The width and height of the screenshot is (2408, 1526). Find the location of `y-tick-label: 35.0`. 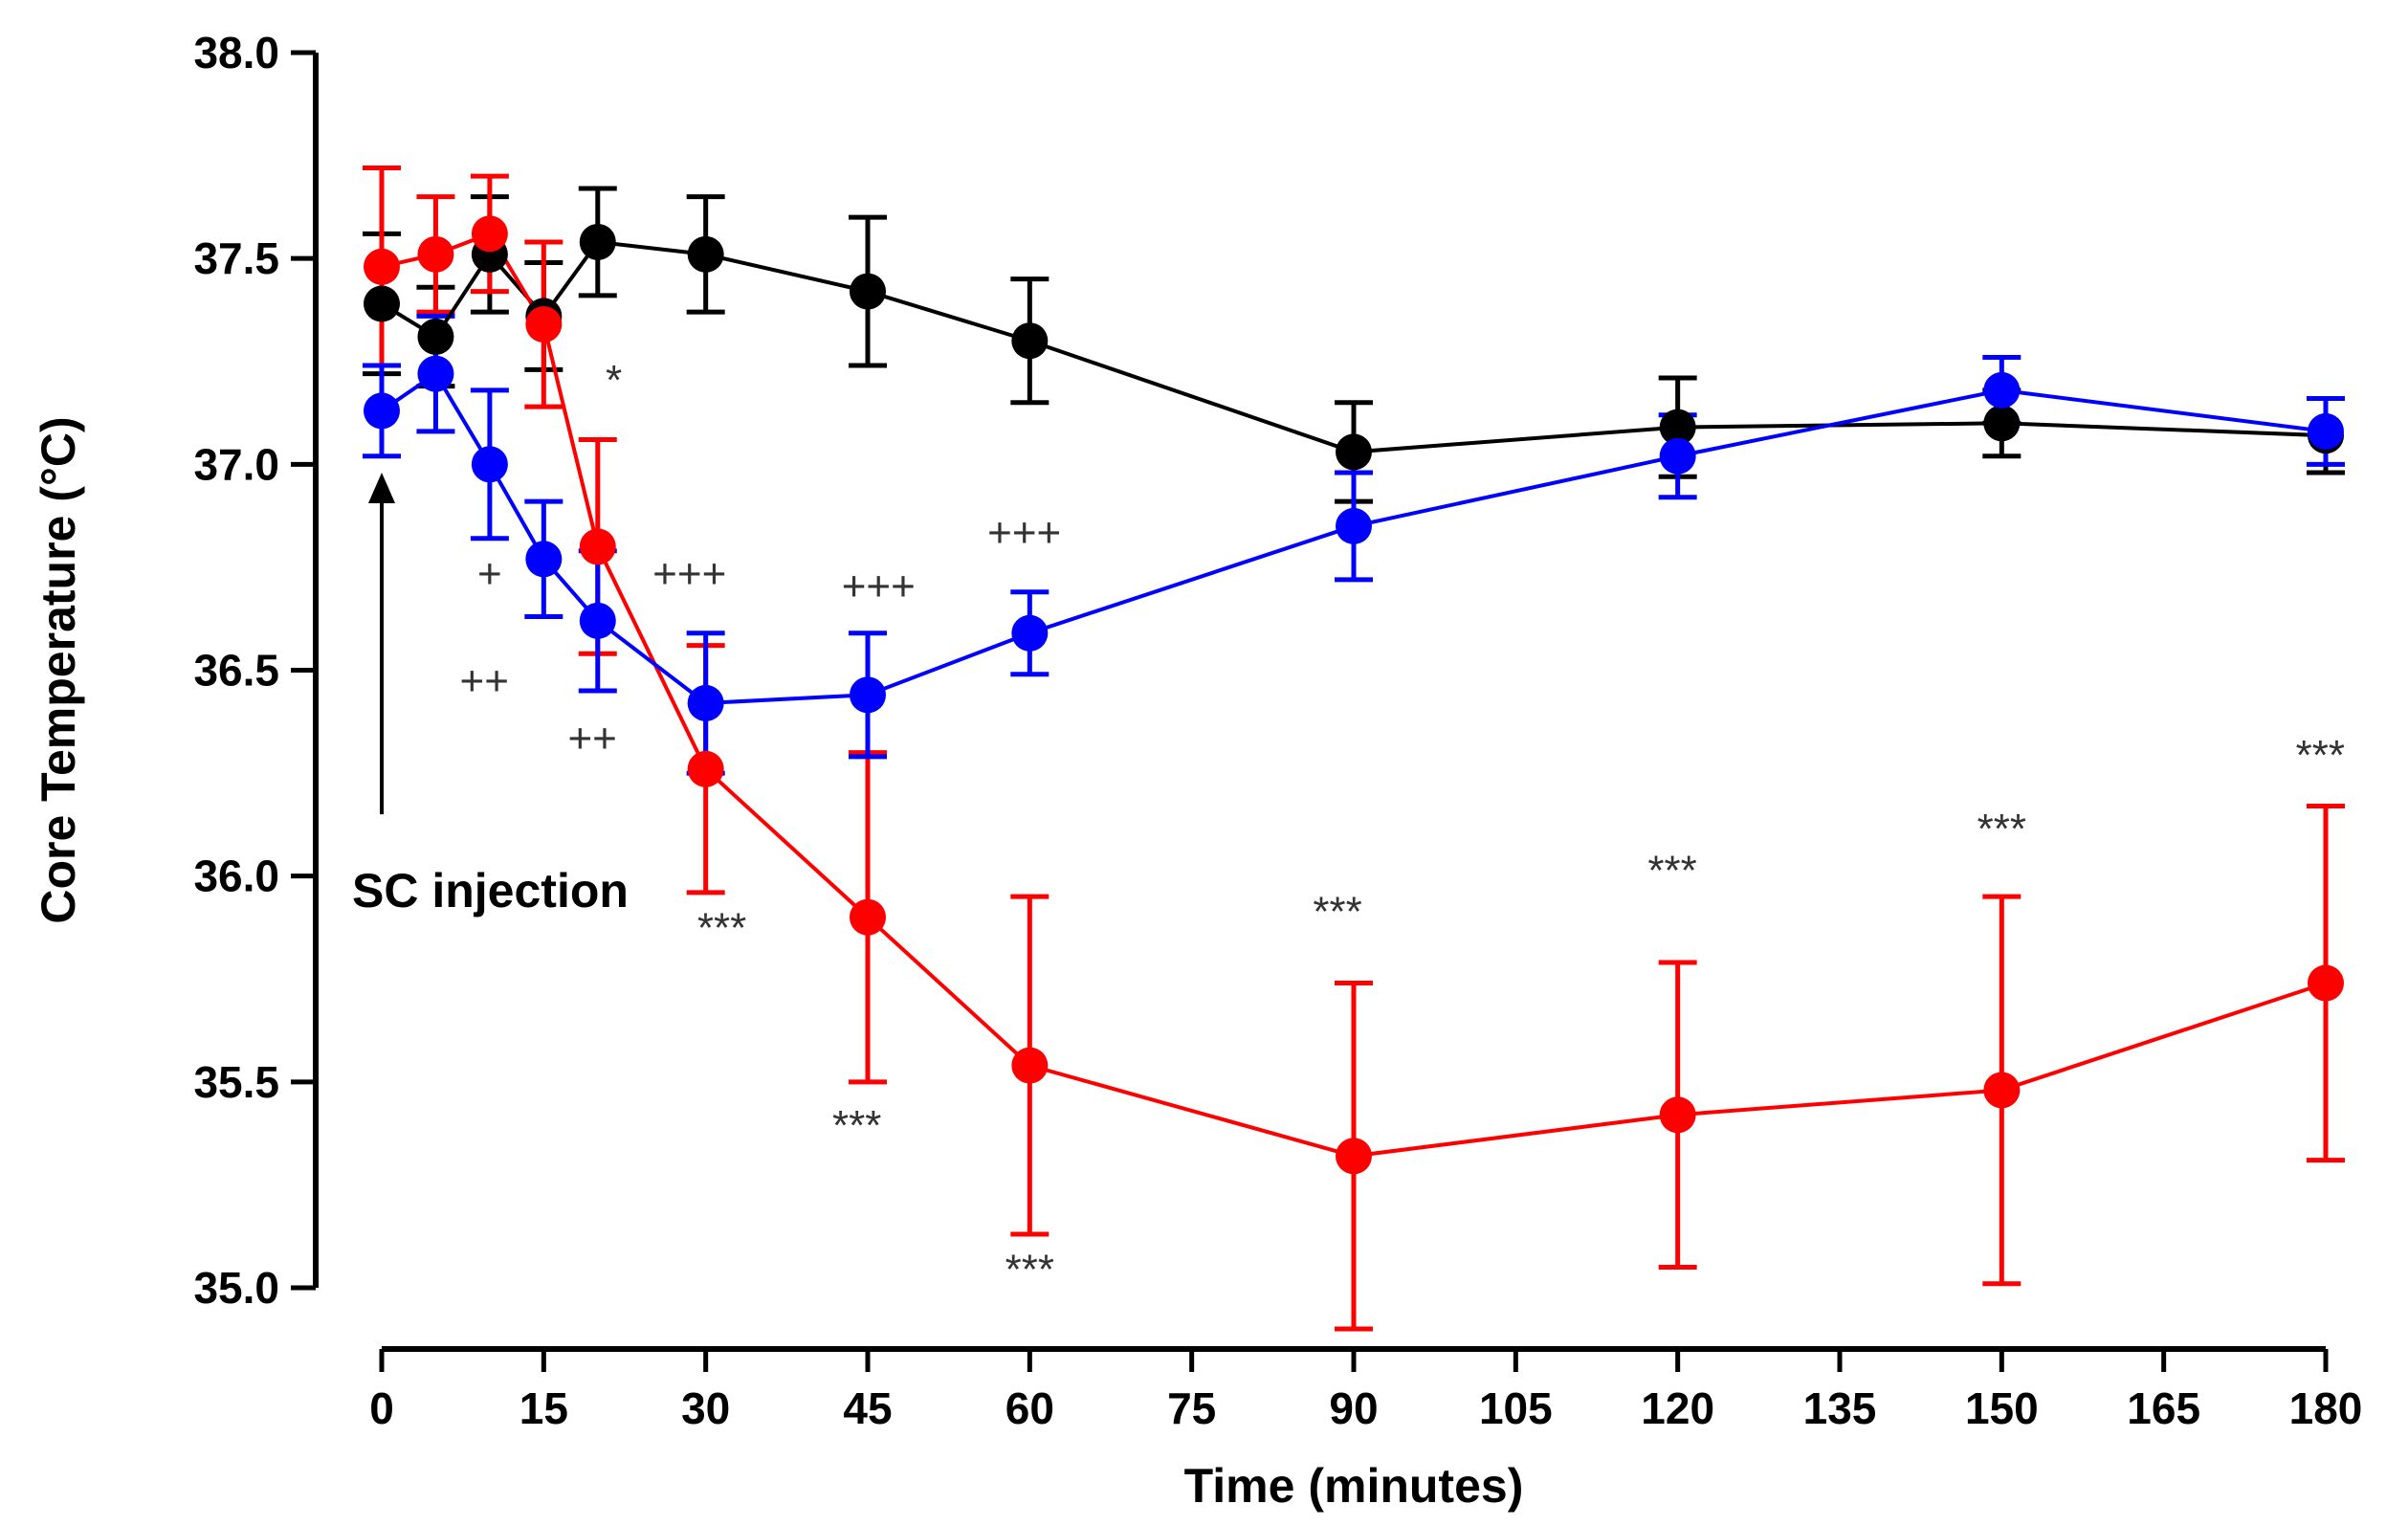

y-tick-label: 35.0 is located at coordinates (236, 1288).